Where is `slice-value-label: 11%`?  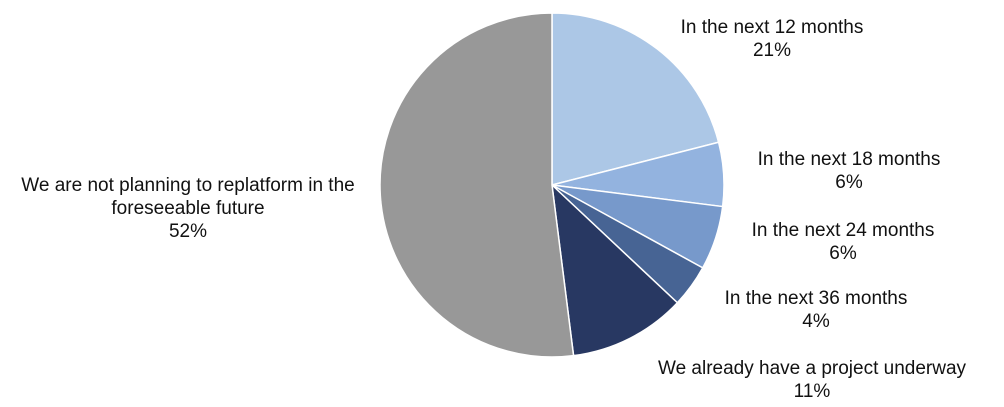
slice-value-label: 11% is located at coordinates (812, 391).